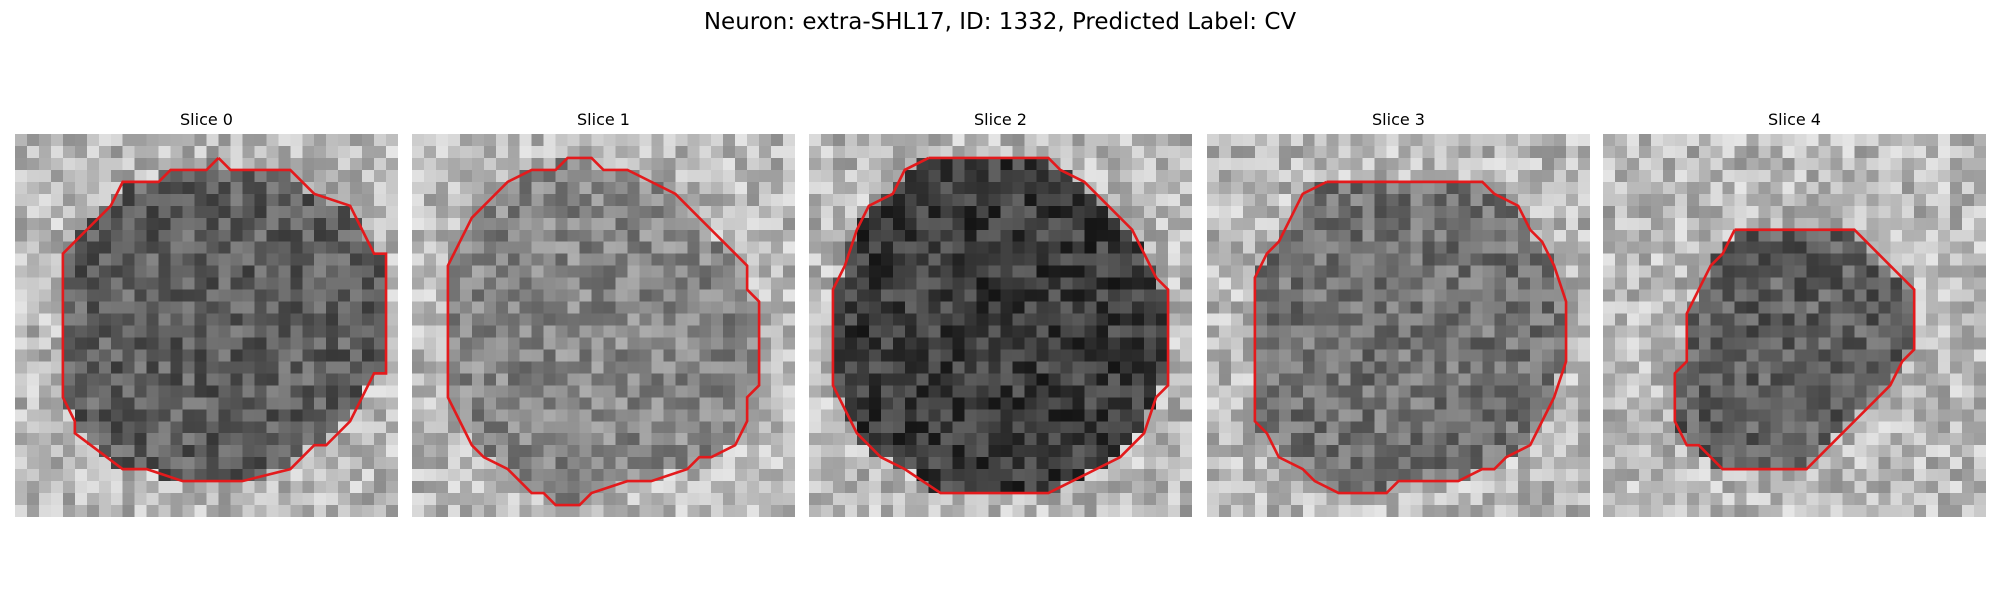 This screenshot has height=600, width=2000. I want to click on slice-title: Slice 0, so click(206, 119).